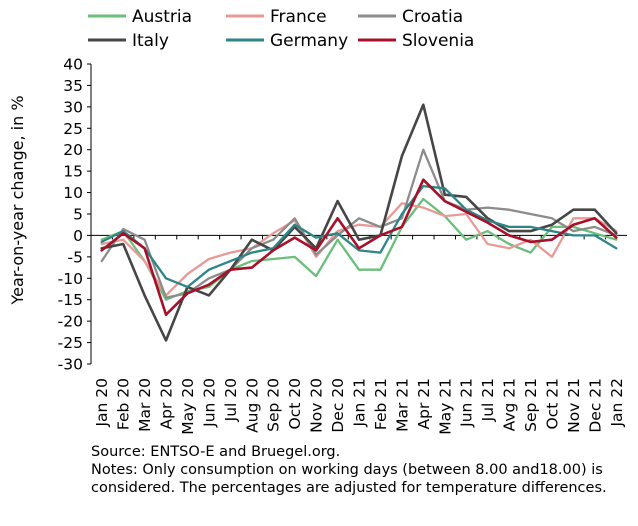 This screenshot has height=526, width=638. Describe the element at coordinates (78, 236) in the screenshot. I see `y-tick-label: 0` at that location.